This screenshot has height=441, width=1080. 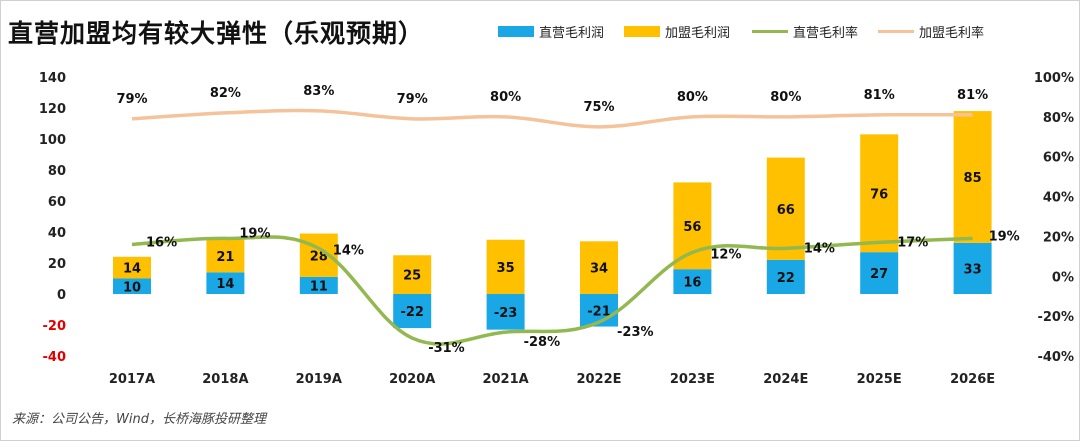 I want to click on y-right-tick-label: 60%, so click(x=1058, y=158).